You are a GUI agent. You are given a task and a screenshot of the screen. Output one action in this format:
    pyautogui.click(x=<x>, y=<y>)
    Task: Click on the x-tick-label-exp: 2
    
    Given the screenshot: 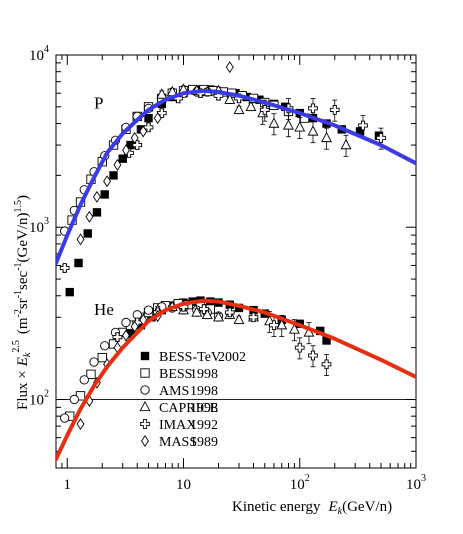 What is the action you would take?
    pyautogui.click(x=307, y=478)
    